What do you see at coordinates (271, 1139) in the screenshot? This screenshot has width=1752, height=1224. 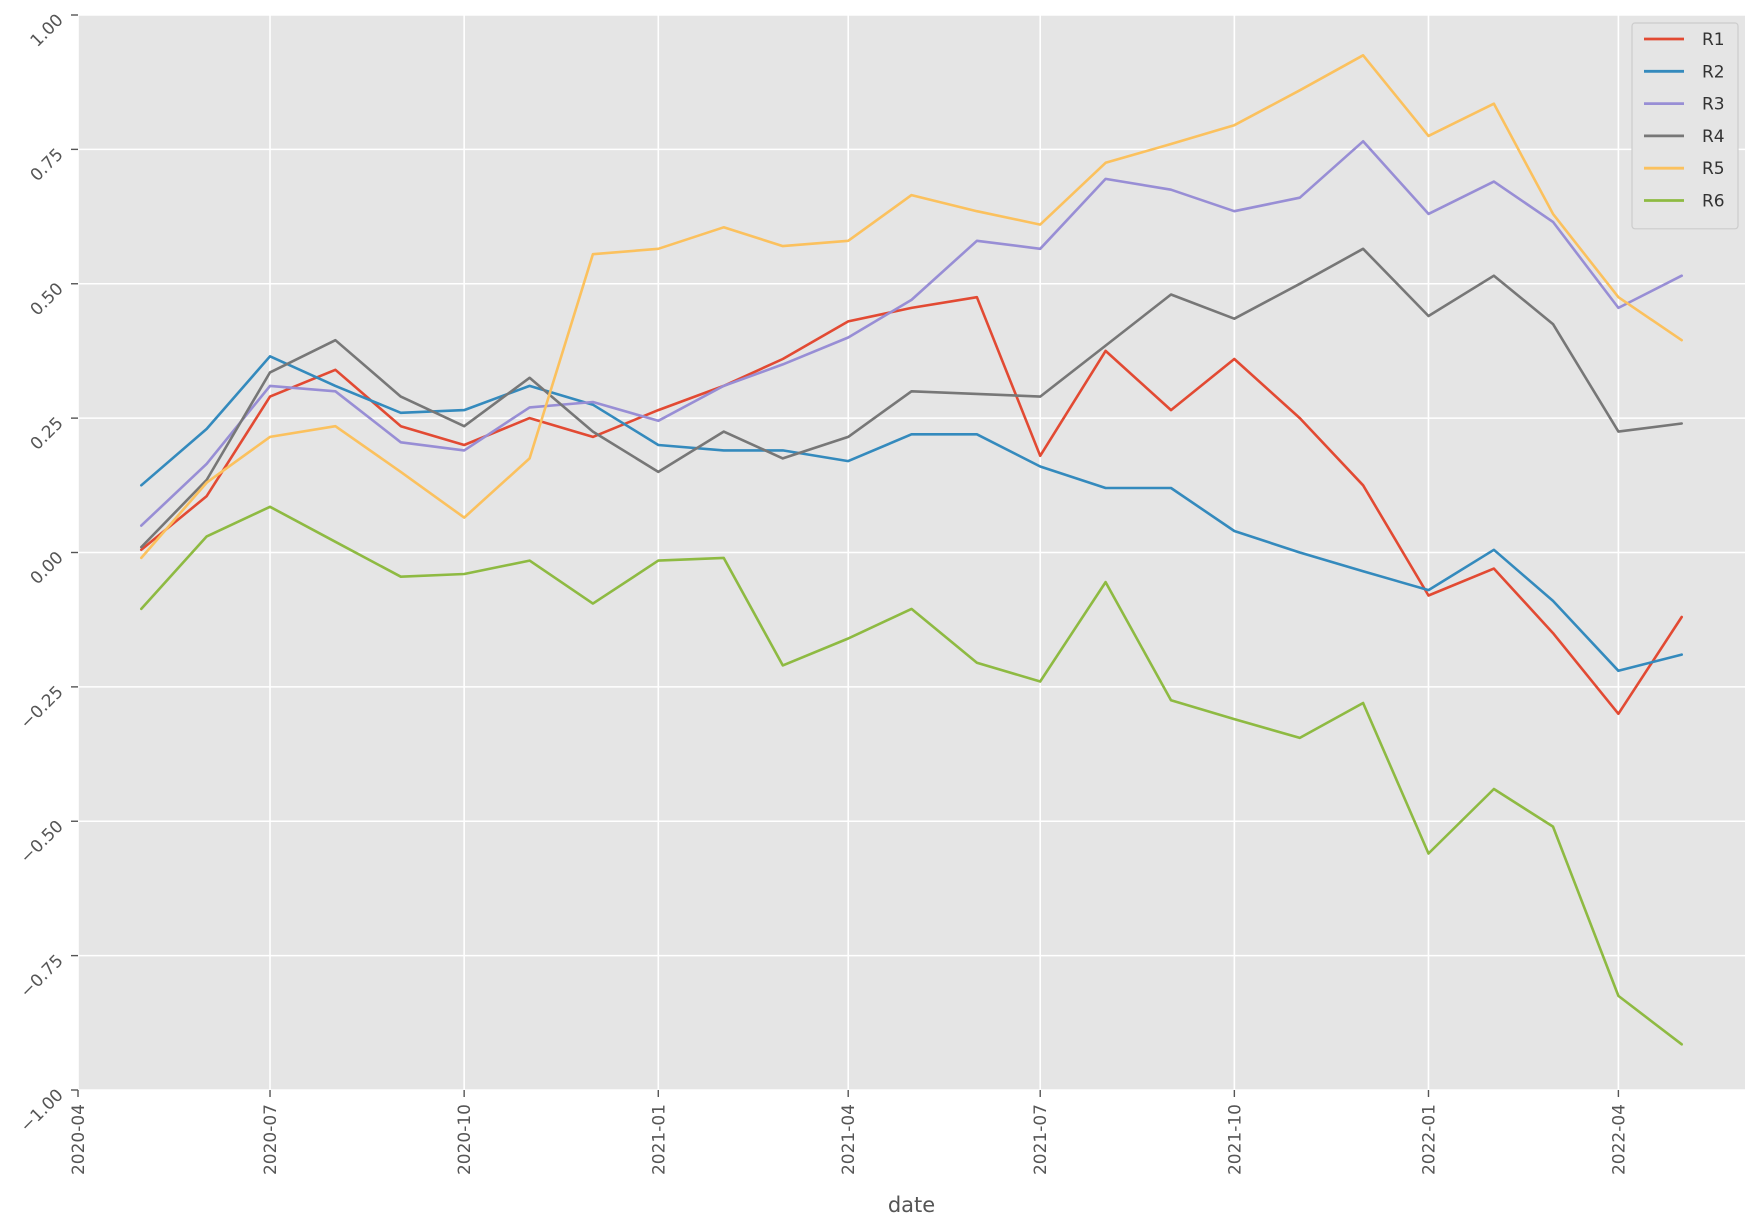 I see `x-tick-label: 2020-07` at bounding box center [271, 1139].